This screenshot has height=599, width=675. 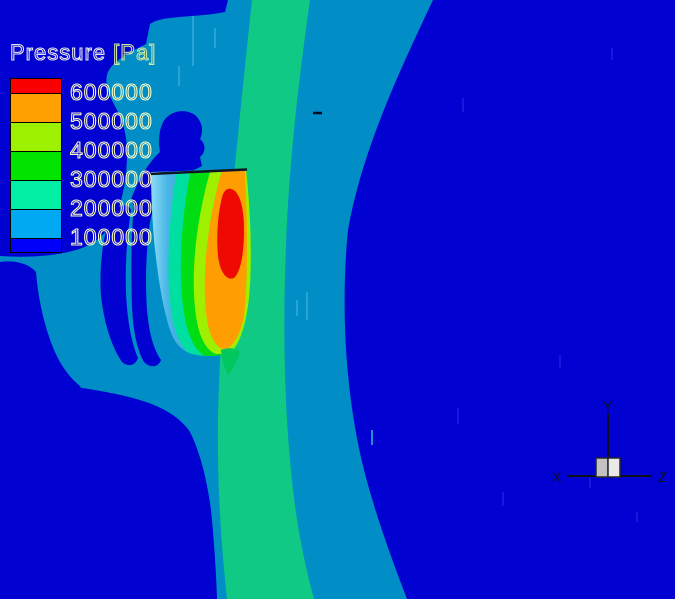 What do you see at coordinates (265, 299) in the screenshot?
I see `contour-region-green-stripe` at bounding box center [265, 299].